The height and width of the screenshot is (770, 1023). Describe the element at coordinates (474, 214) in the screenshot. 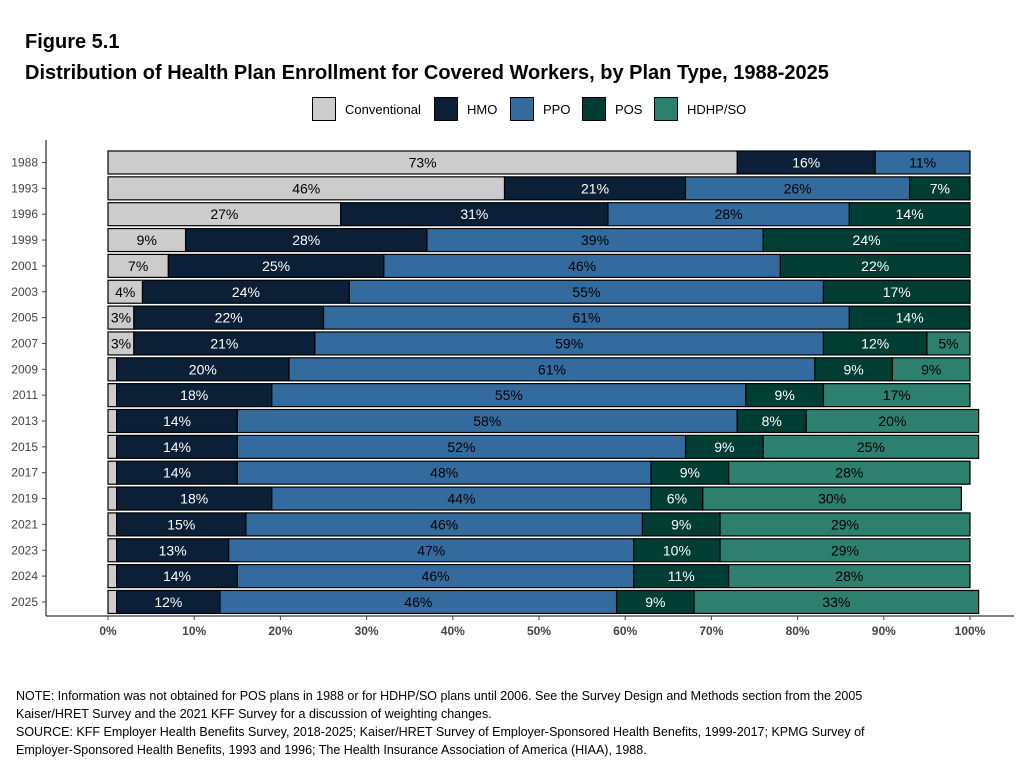

I see `data-label-hmo-1996: 31%` at that location.